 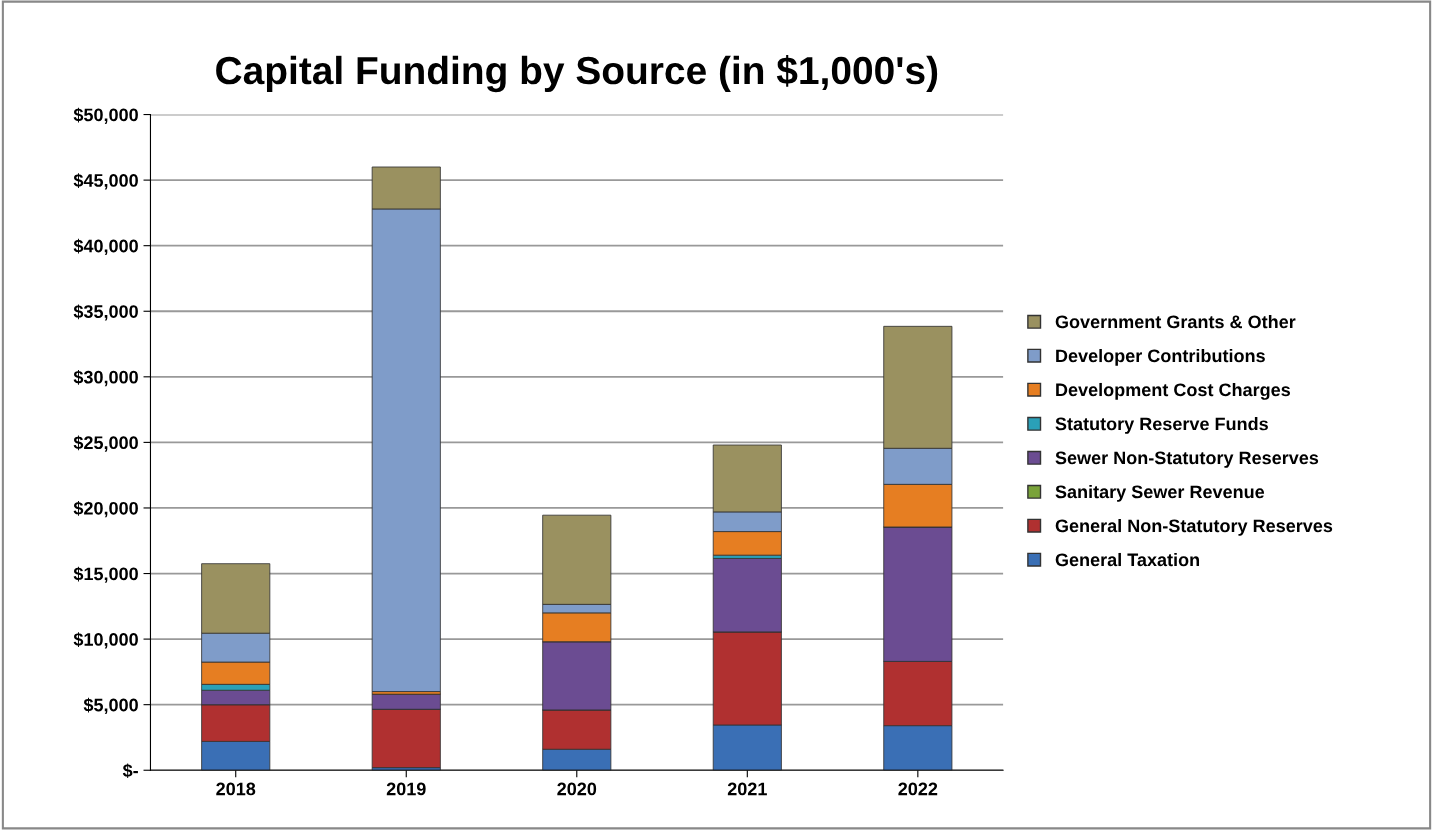 What do you see at coordinates (105, 247) in the screenshot?
I see `y-tick-label: $40,000` at bounding box center [105, 247].